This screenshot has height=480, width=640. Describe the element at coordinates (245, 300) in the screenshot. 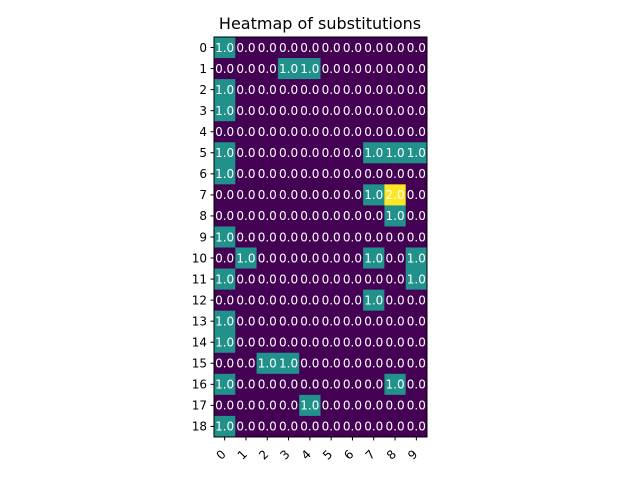

I see `cell-value-label-12-1: 0.0` at that location.